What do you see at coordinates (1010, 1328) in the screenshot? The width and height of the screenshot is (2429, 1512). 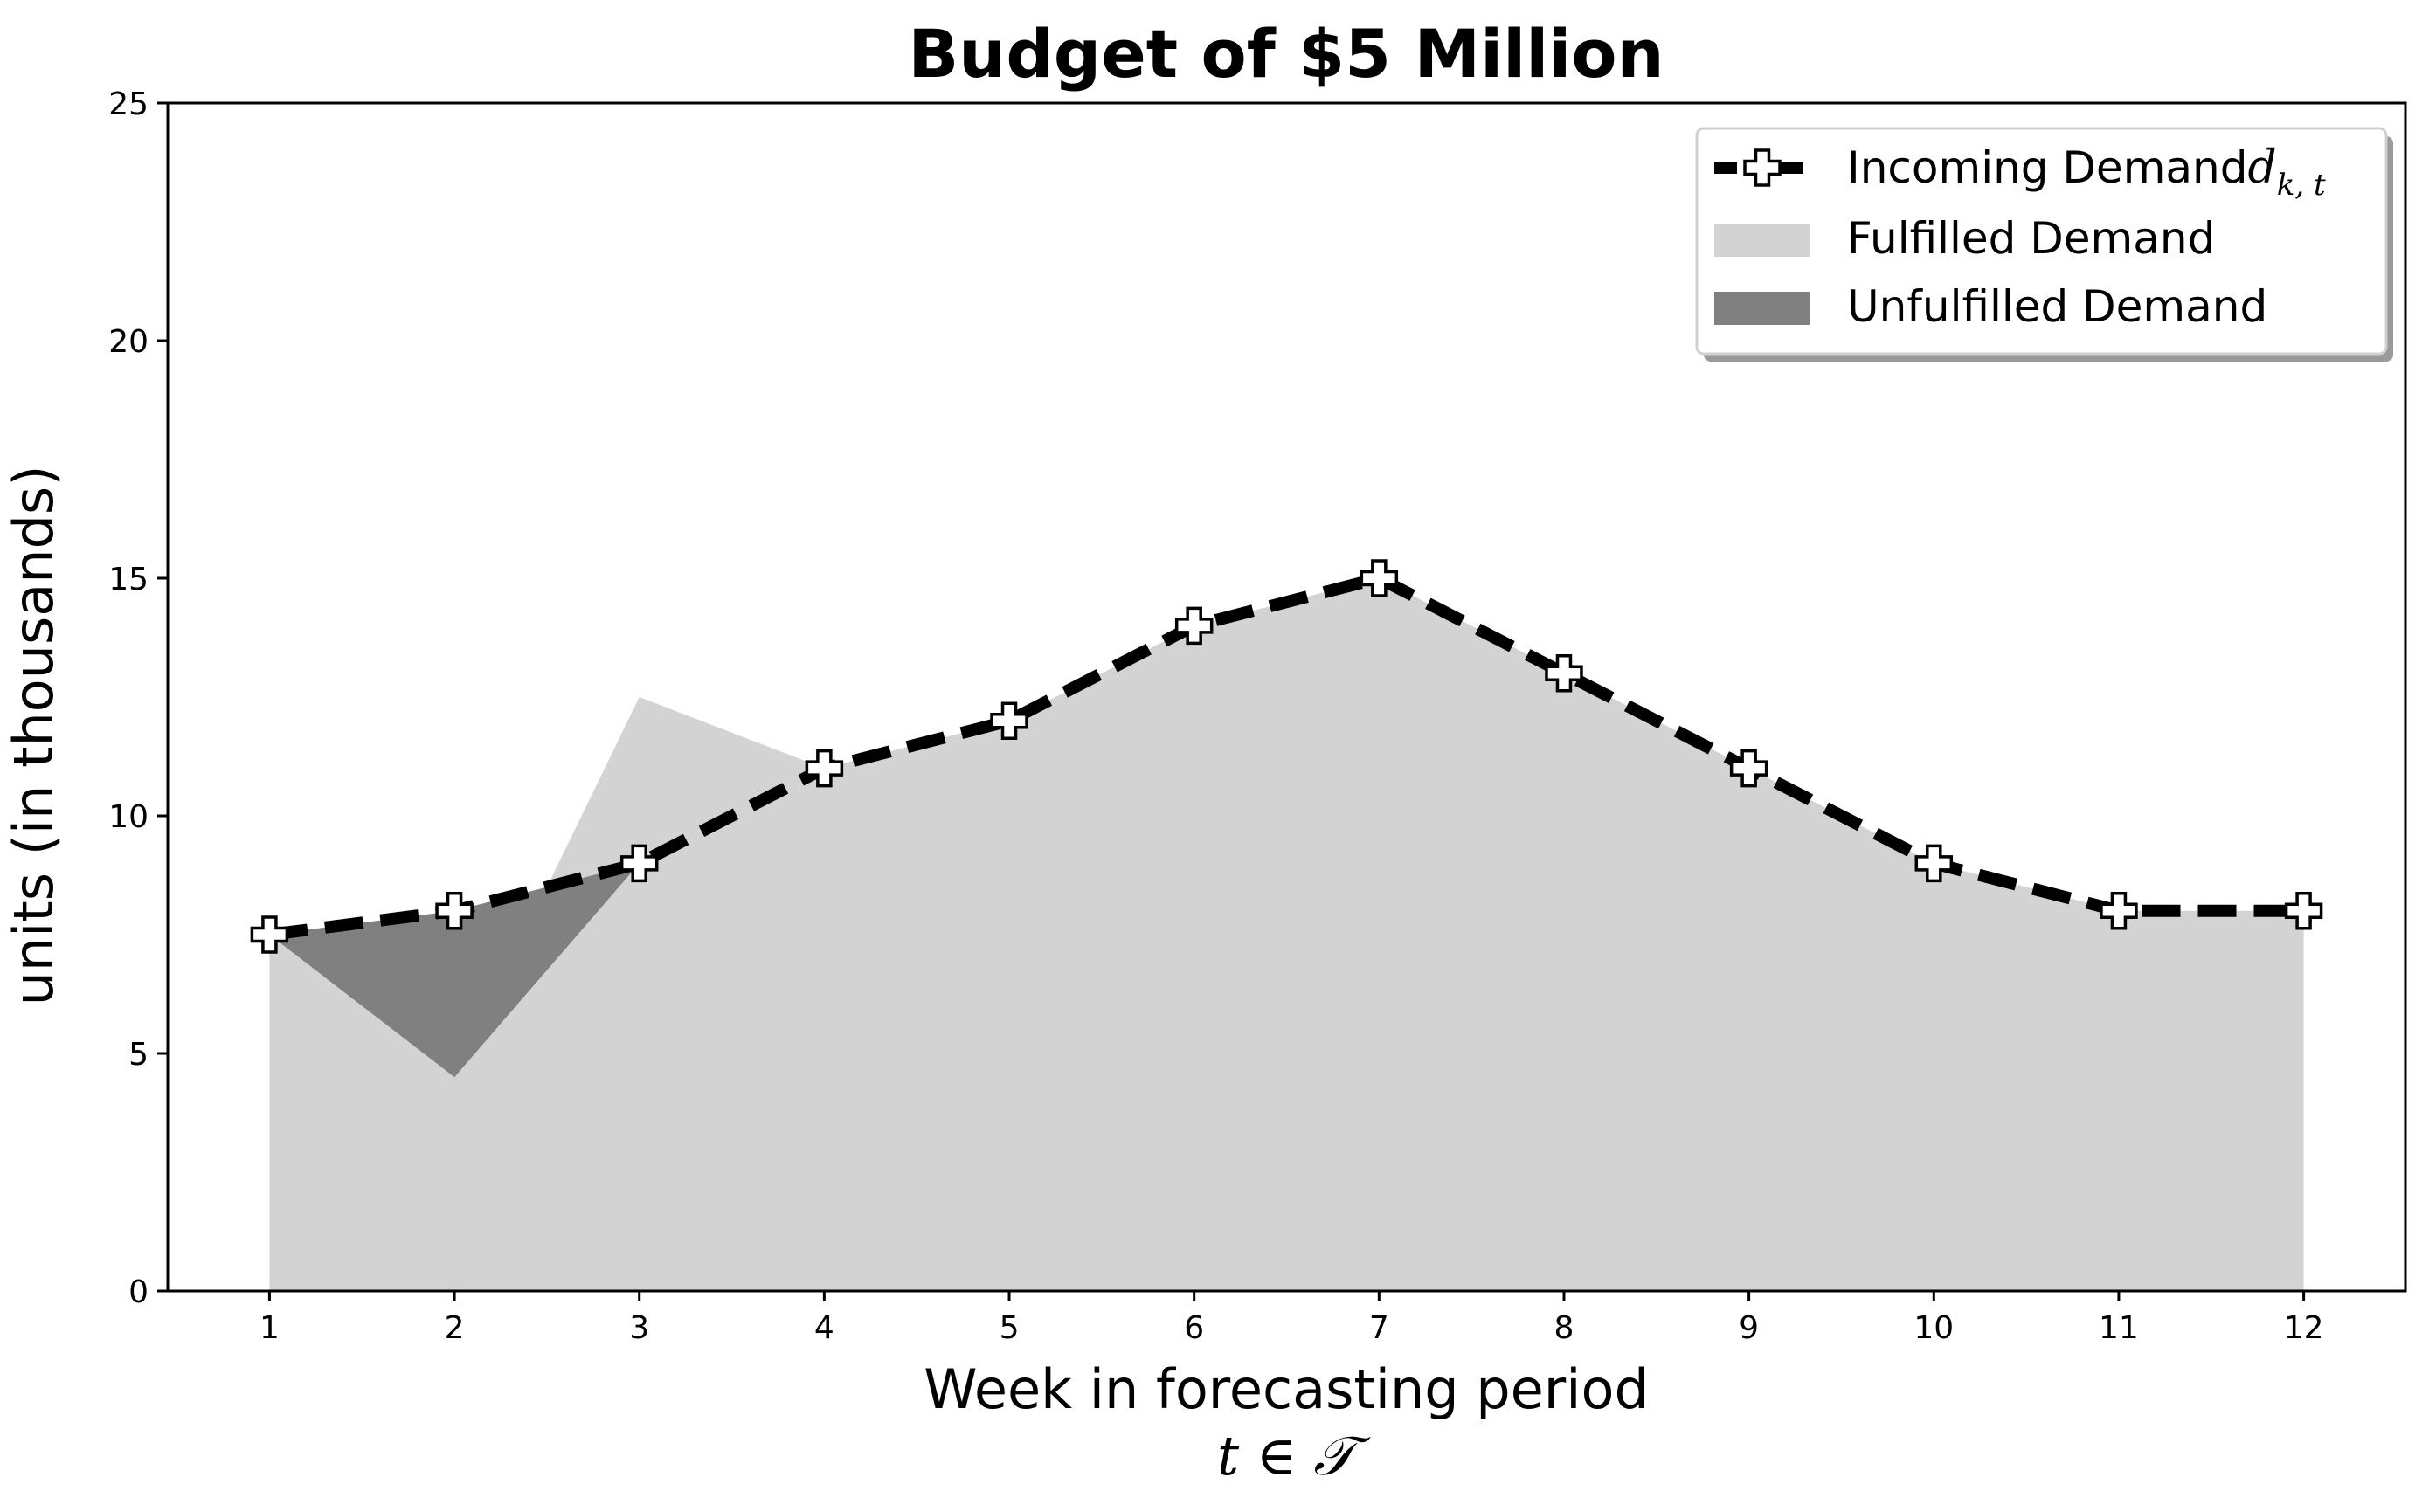 I see `x-tick-label: 5` at bounding box center [1010, 1328].